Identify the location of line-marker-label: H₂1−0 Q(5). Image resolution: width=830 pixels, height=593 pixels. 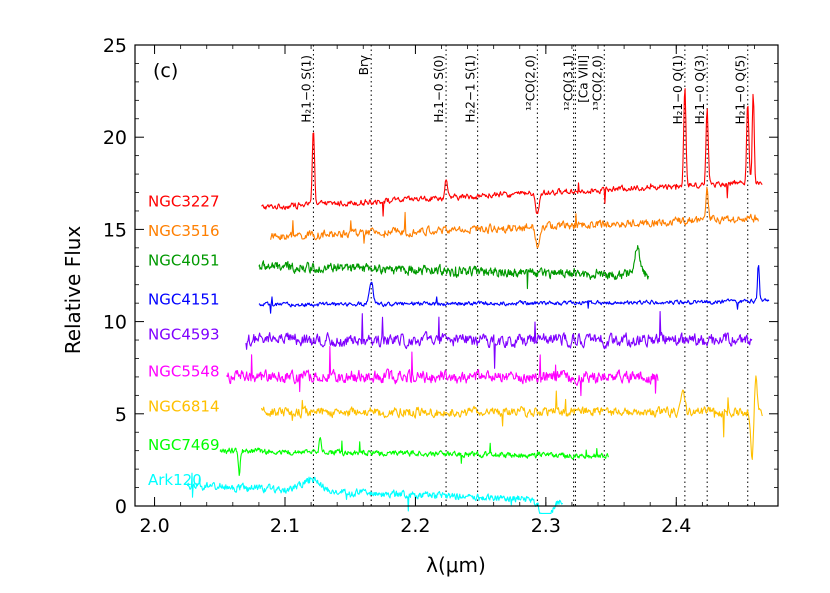
(741, 89).